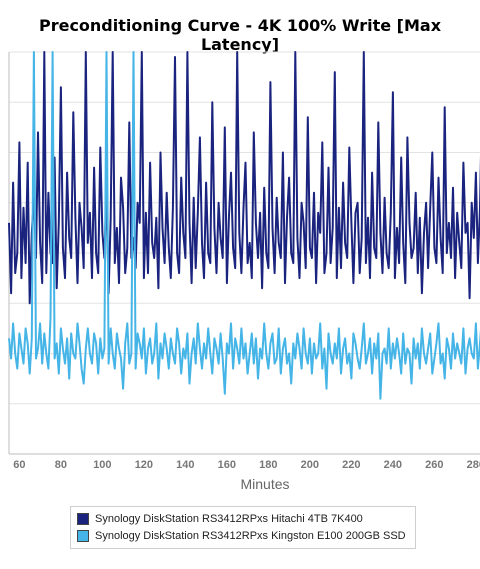  Describe the element at coordinates (185, 465) in the screenshot. I see `x-tick-label: 140` at that location.